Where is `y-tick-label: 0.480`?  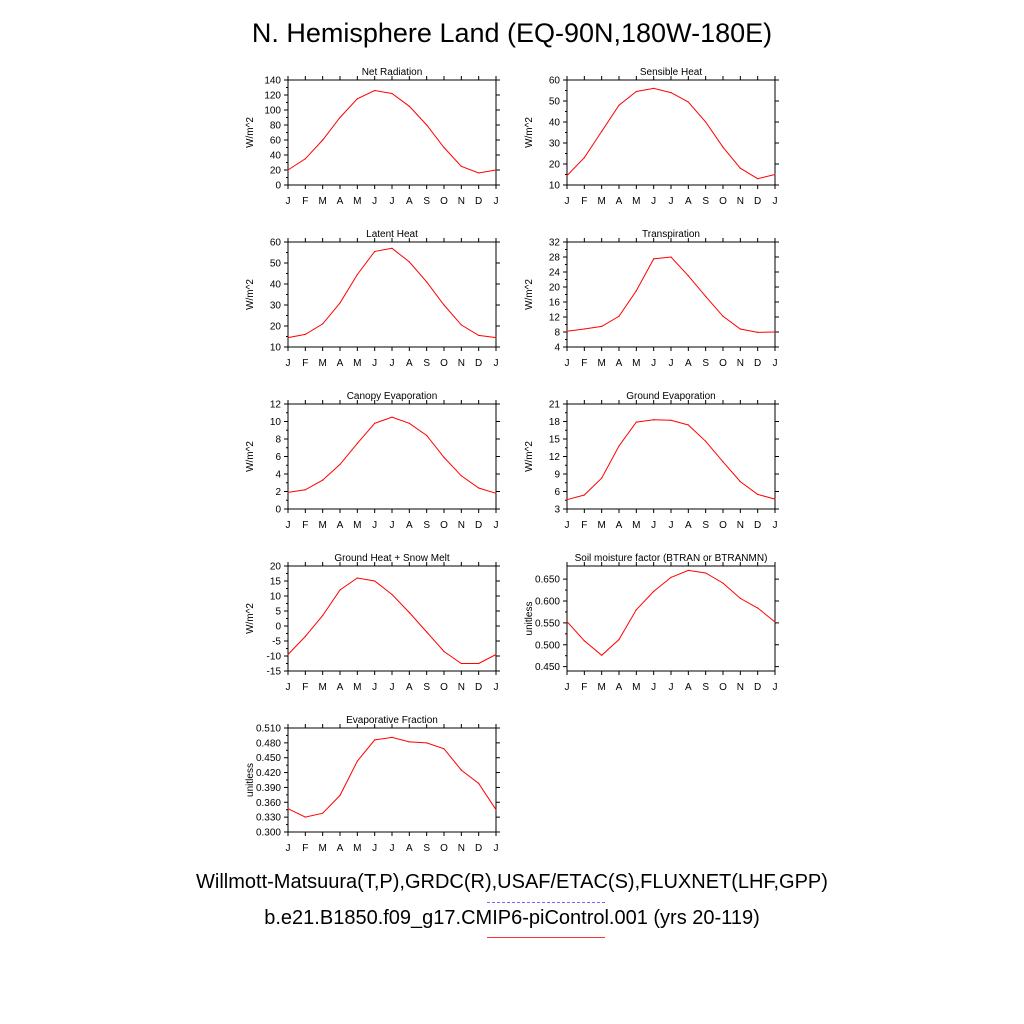
y-tick-label: 0.480 is located at coordinates (268, 743).